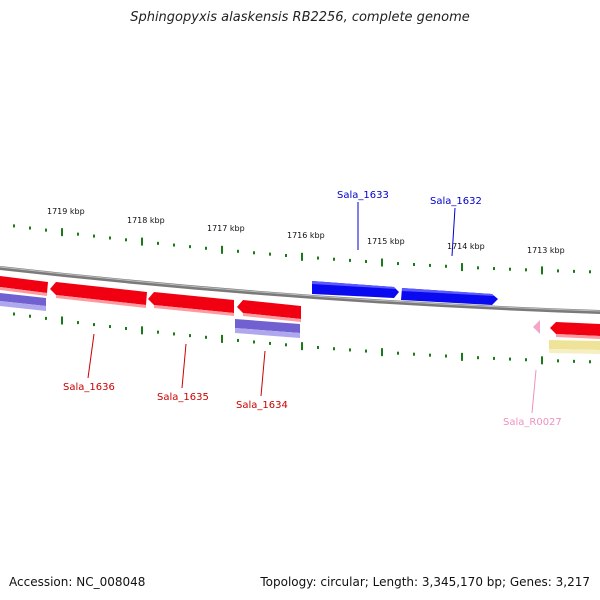 This screenshot has width=600, height=600. I want to click on gene-label-sala-1634: Sala_1634, so click(262, 405).